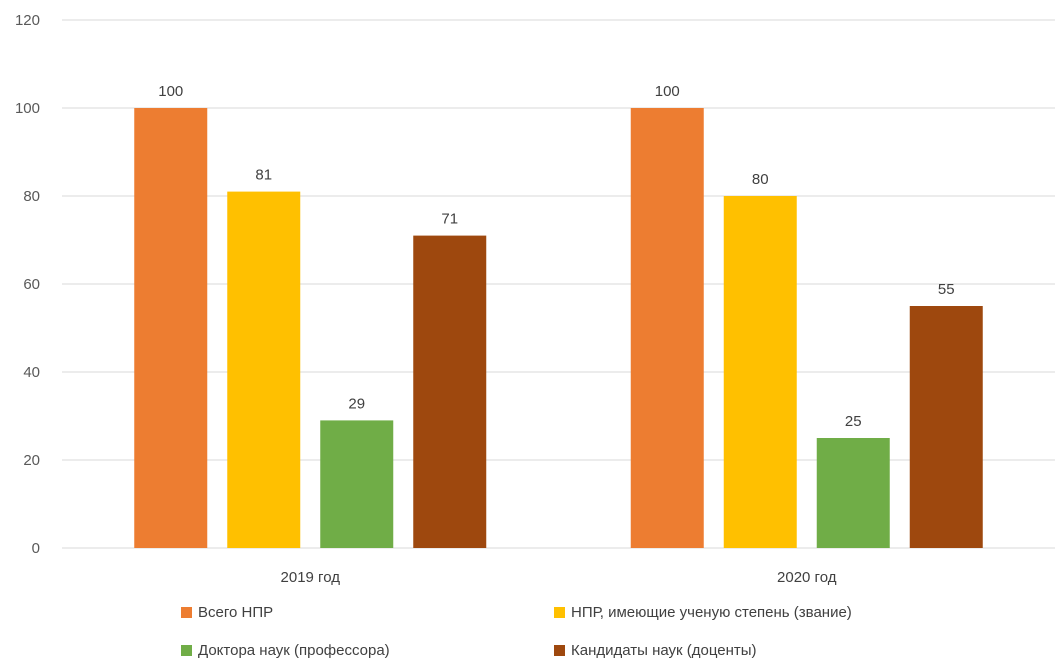  I want to click on y-tick-label: 60, so click(31, 284).